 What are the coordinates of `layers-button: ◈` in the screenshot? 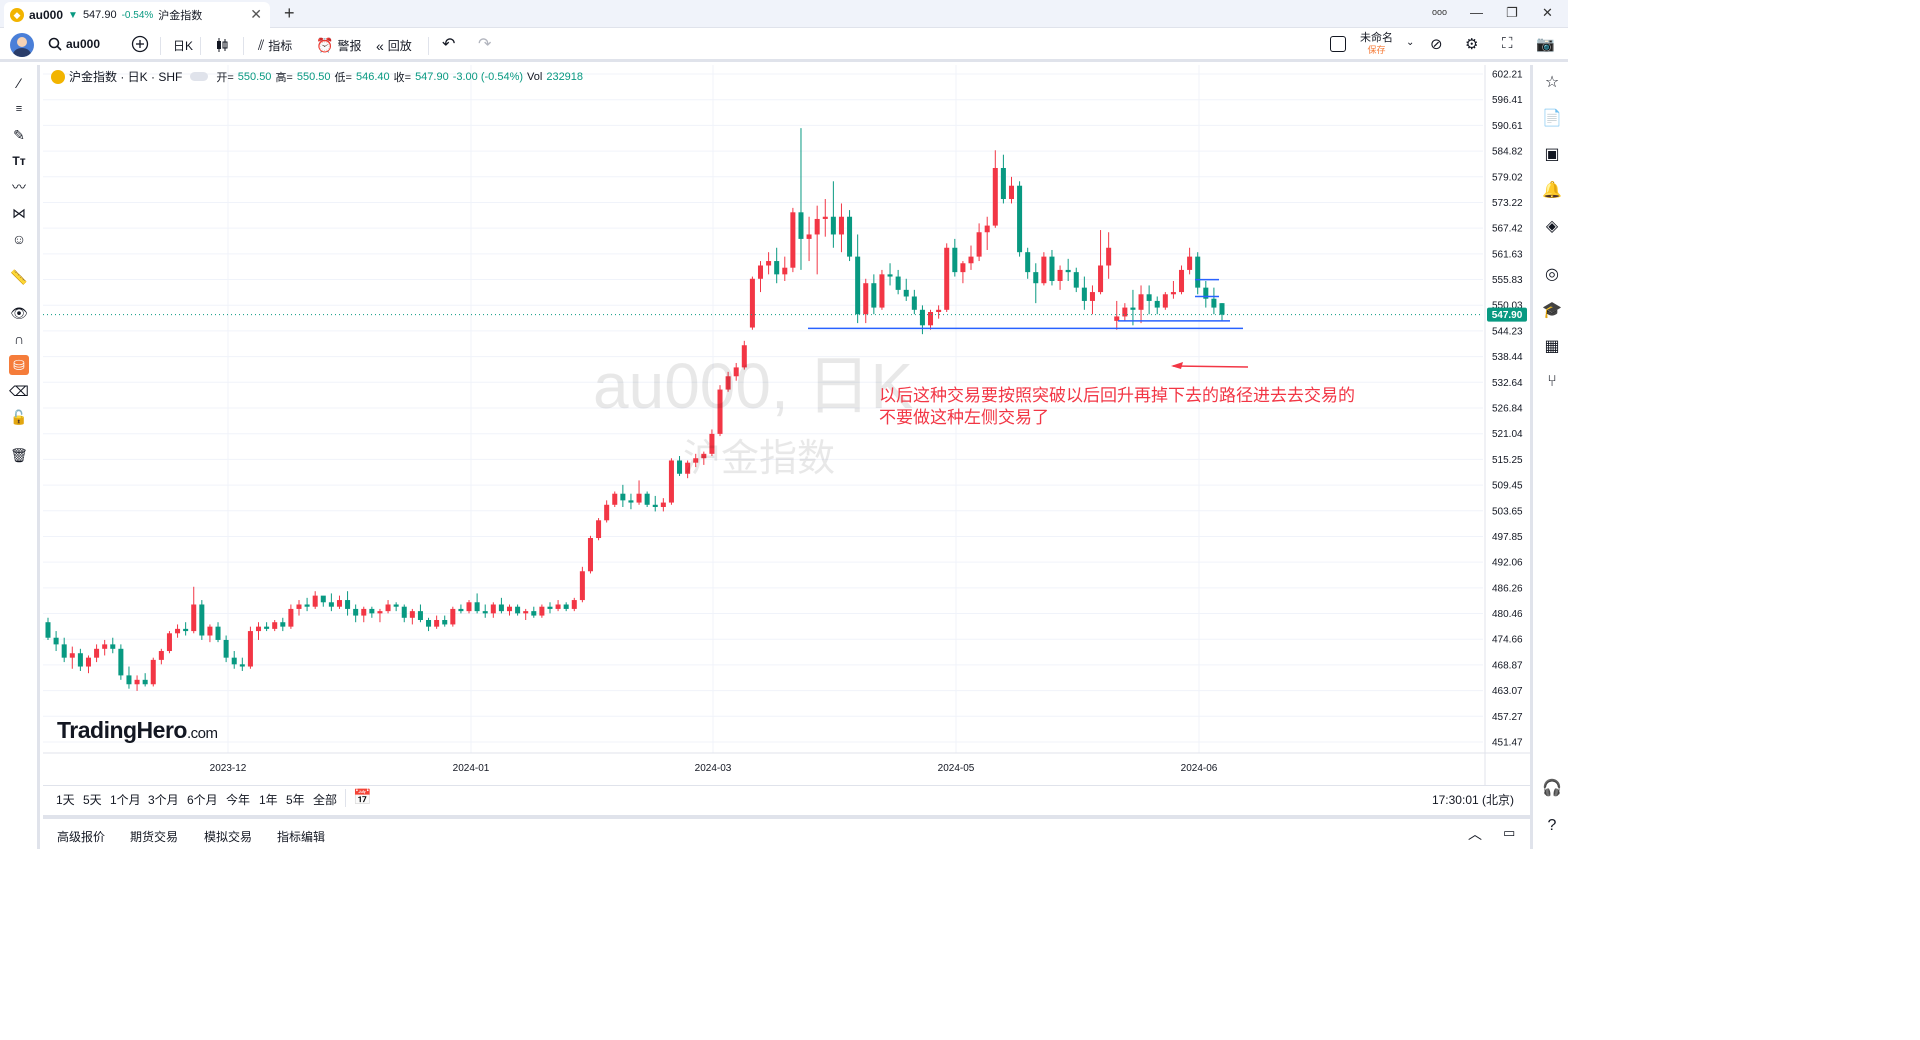 It's located at (1552, 226).